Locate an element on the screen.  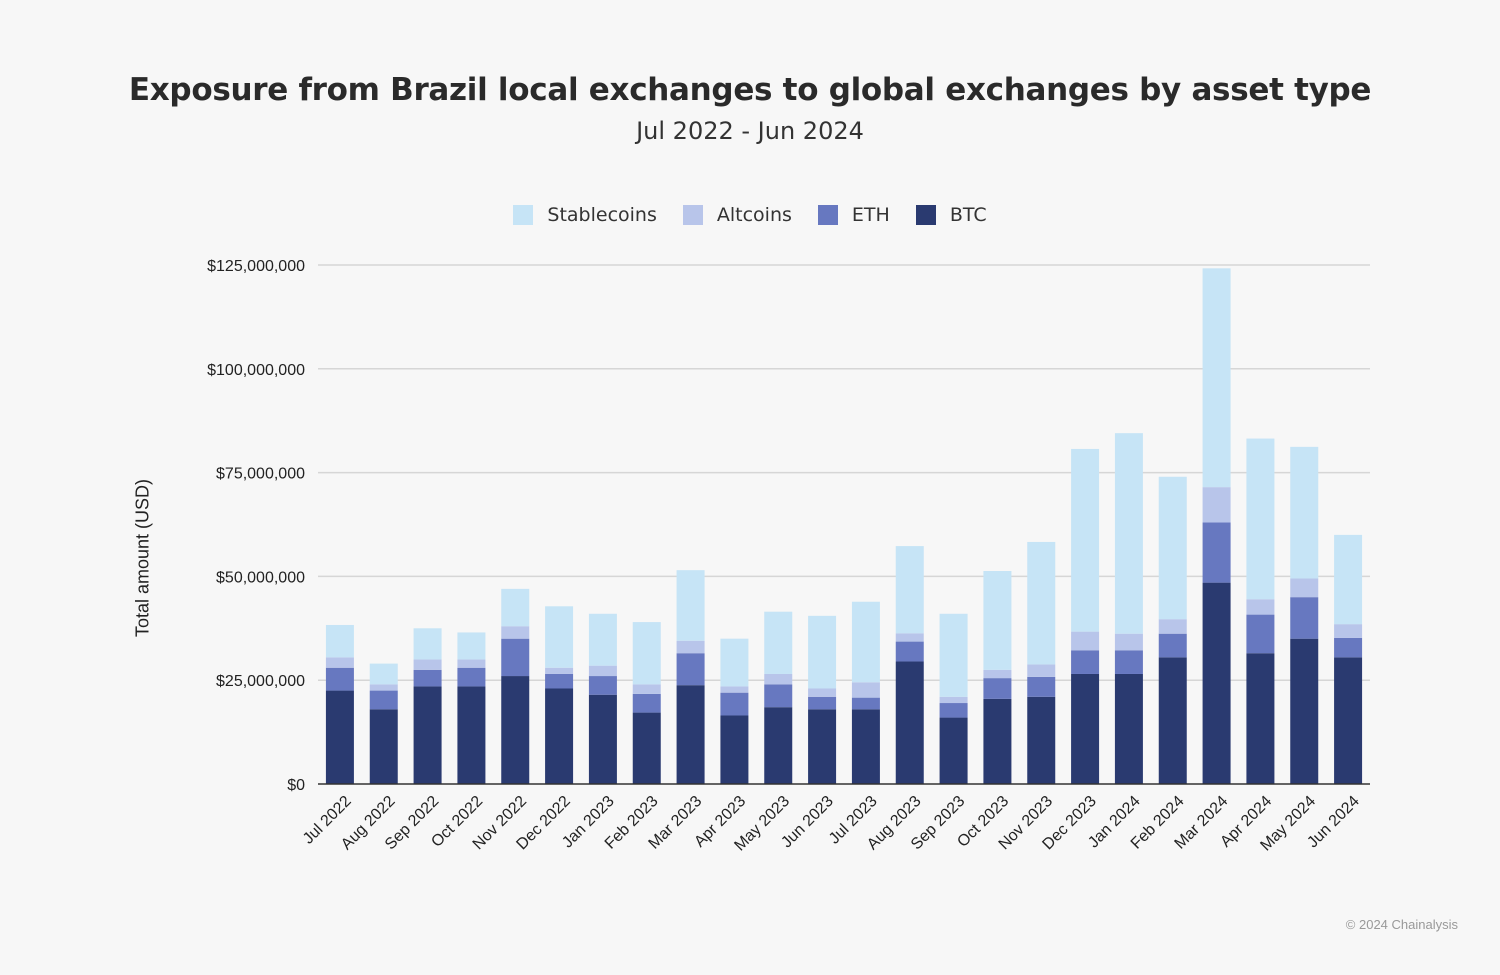
legend-swatch-eth is located at coordinates (827, 215).